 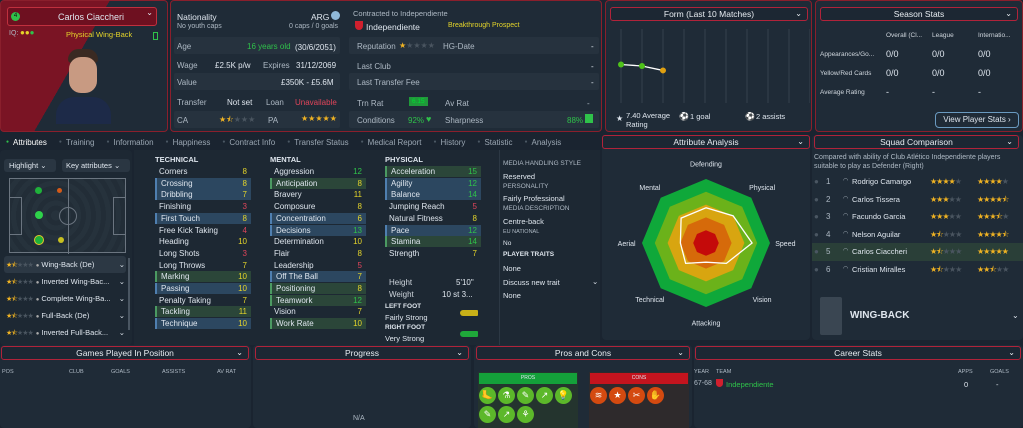 What do you see at coordinates (880, 315) in the screenshot?
I see `position-selector: WING-BACK` at bounding box center [880, 315].